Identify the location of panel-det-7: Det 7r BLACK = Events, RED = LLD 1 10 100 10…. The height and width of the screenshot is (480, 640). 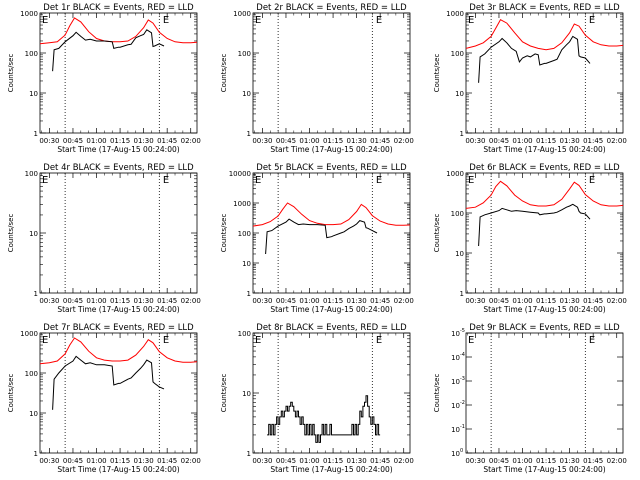
(104, 398).